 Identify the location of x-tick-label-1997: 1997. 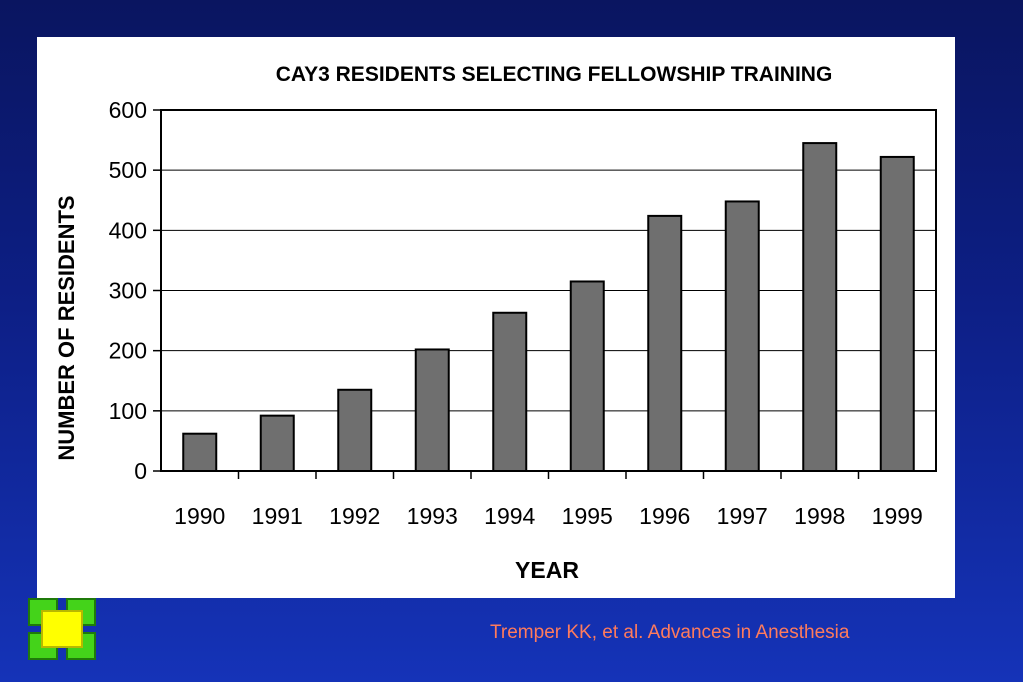
(742, 516).